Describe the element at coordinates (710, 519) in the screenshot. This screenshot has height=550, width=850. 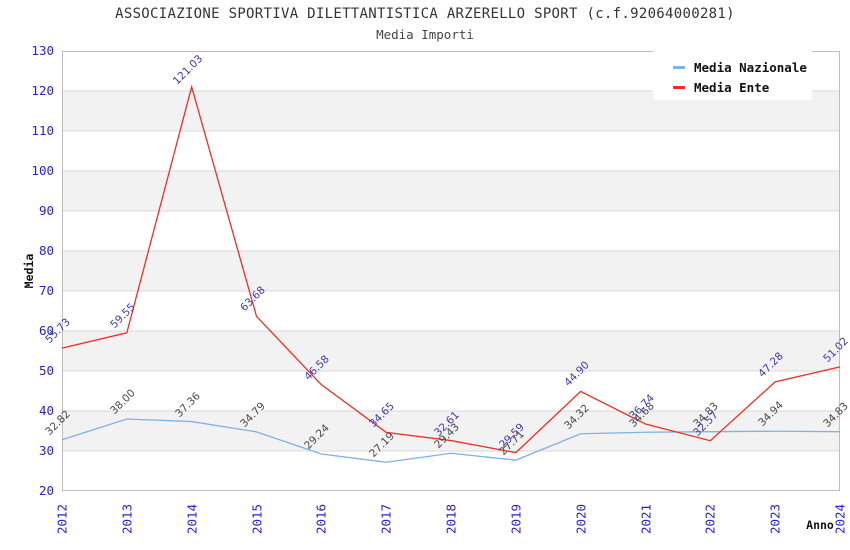
I see `x-tick-label: 2022` at that location.